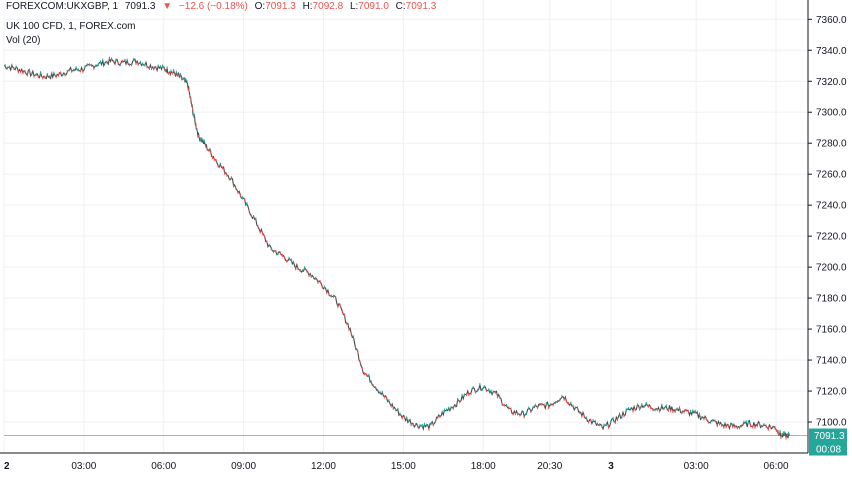 The height and width of the screenshot is (485, 852). I want to click on y-tick-label: 7240.0, so click(831, 206).